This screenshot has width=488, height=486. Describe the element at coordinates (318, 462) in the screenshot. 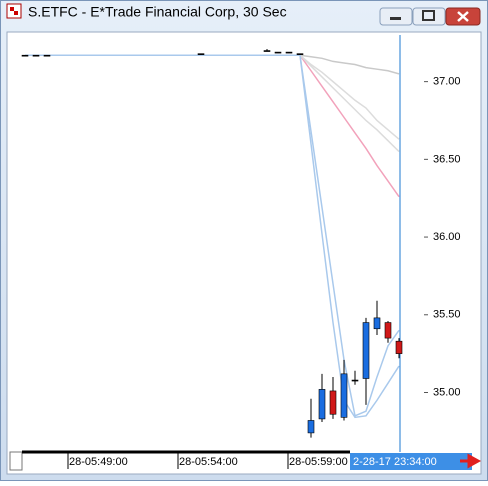

I see `x-tick-label: 28-05:59:00` at that location.